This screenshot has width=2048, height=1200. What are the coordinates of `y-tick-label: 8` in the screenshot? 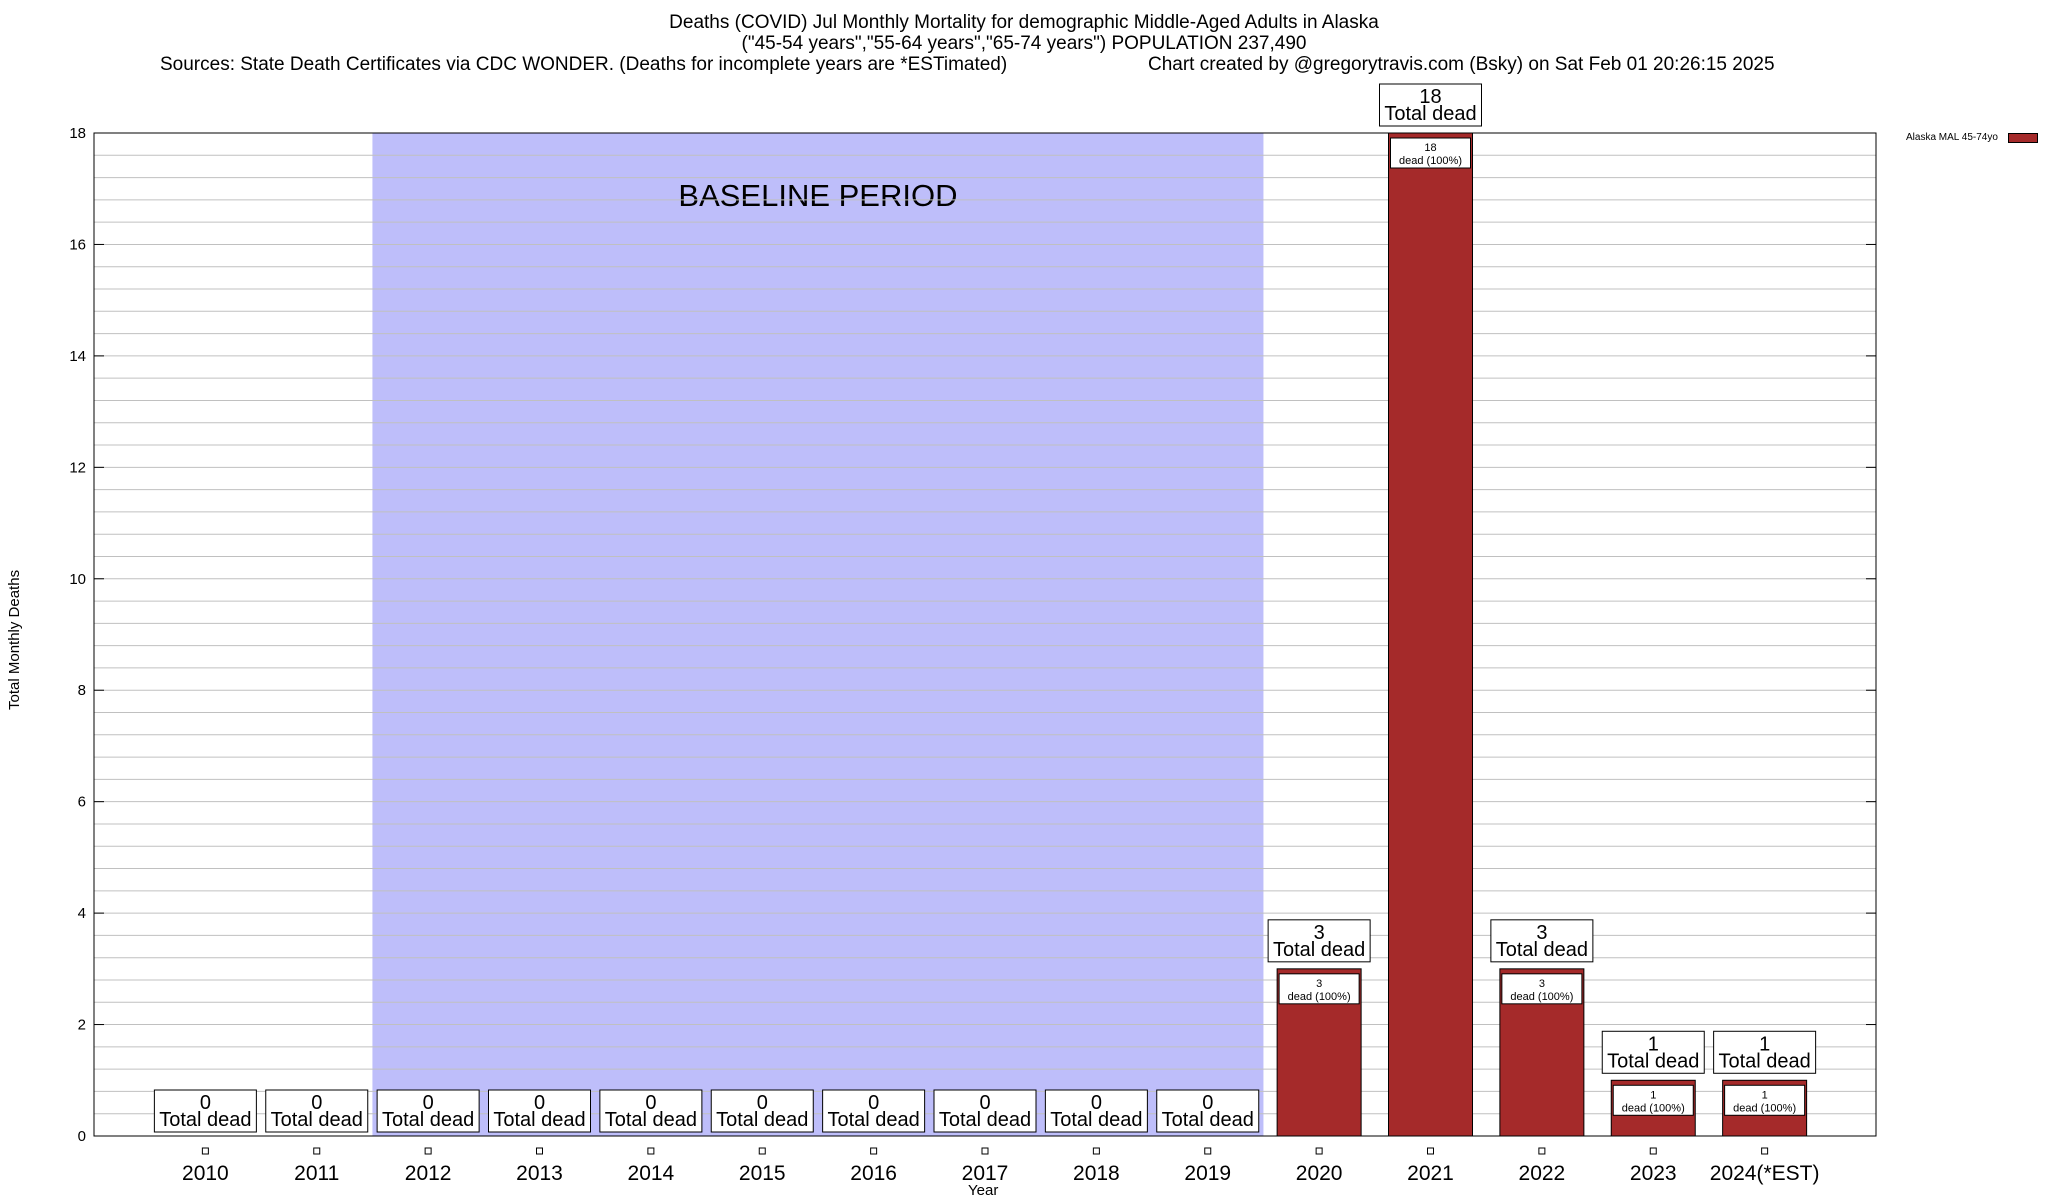 It's located at (82, 690).